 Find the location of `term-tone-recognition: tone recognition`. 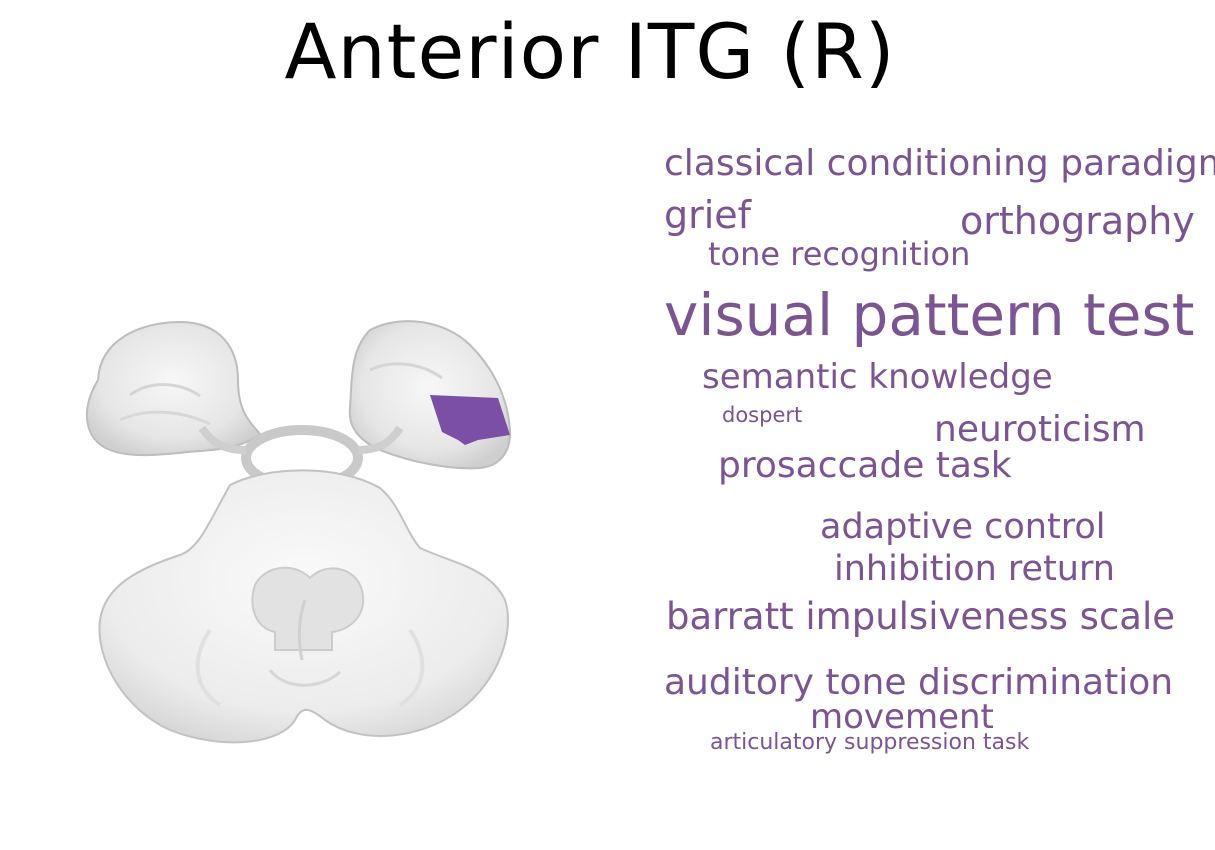

term-tone-recognition: tone recognition is located at coordinates (839, 254).